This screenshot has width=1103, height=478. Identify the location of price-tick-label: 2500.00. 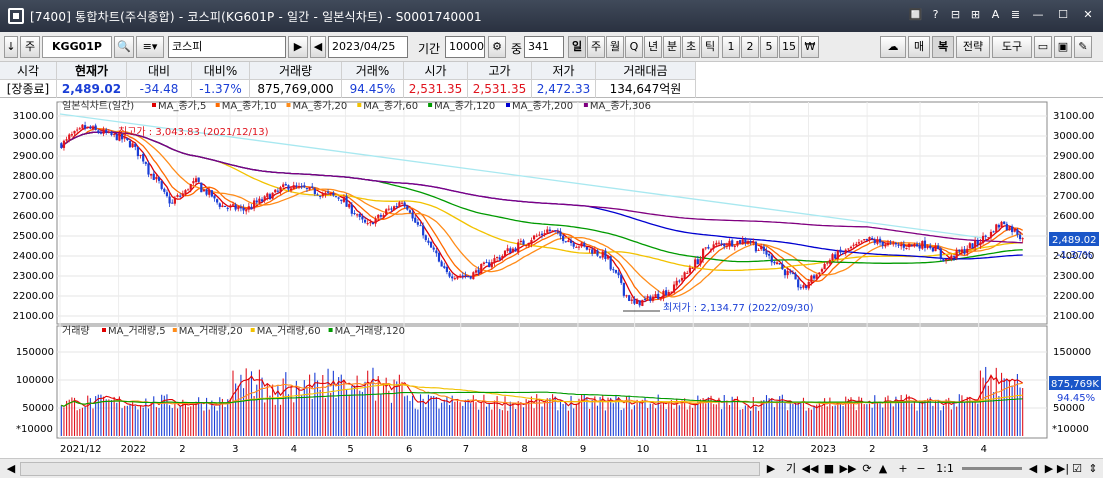
(33, 236).